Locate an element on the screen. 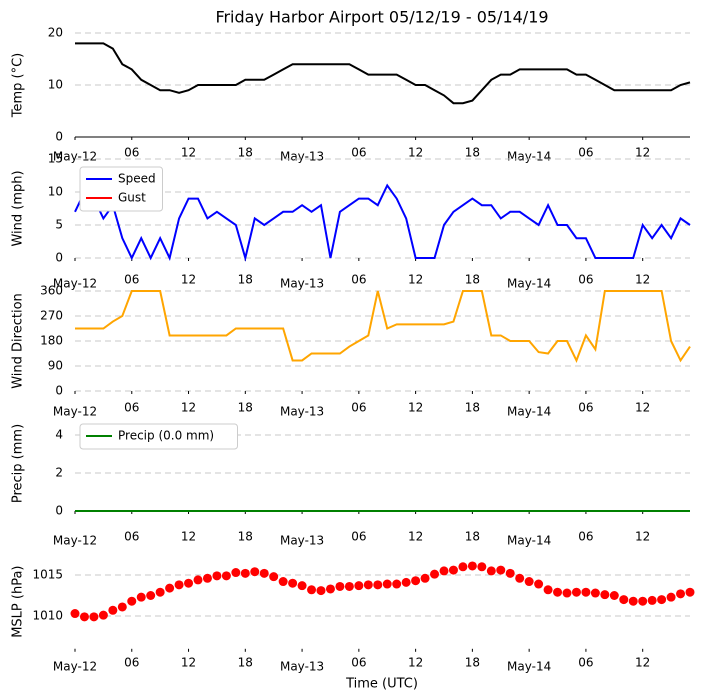 The image size is (704, 700). y-tick-label: 1015 is located at coordinates (47, 575).